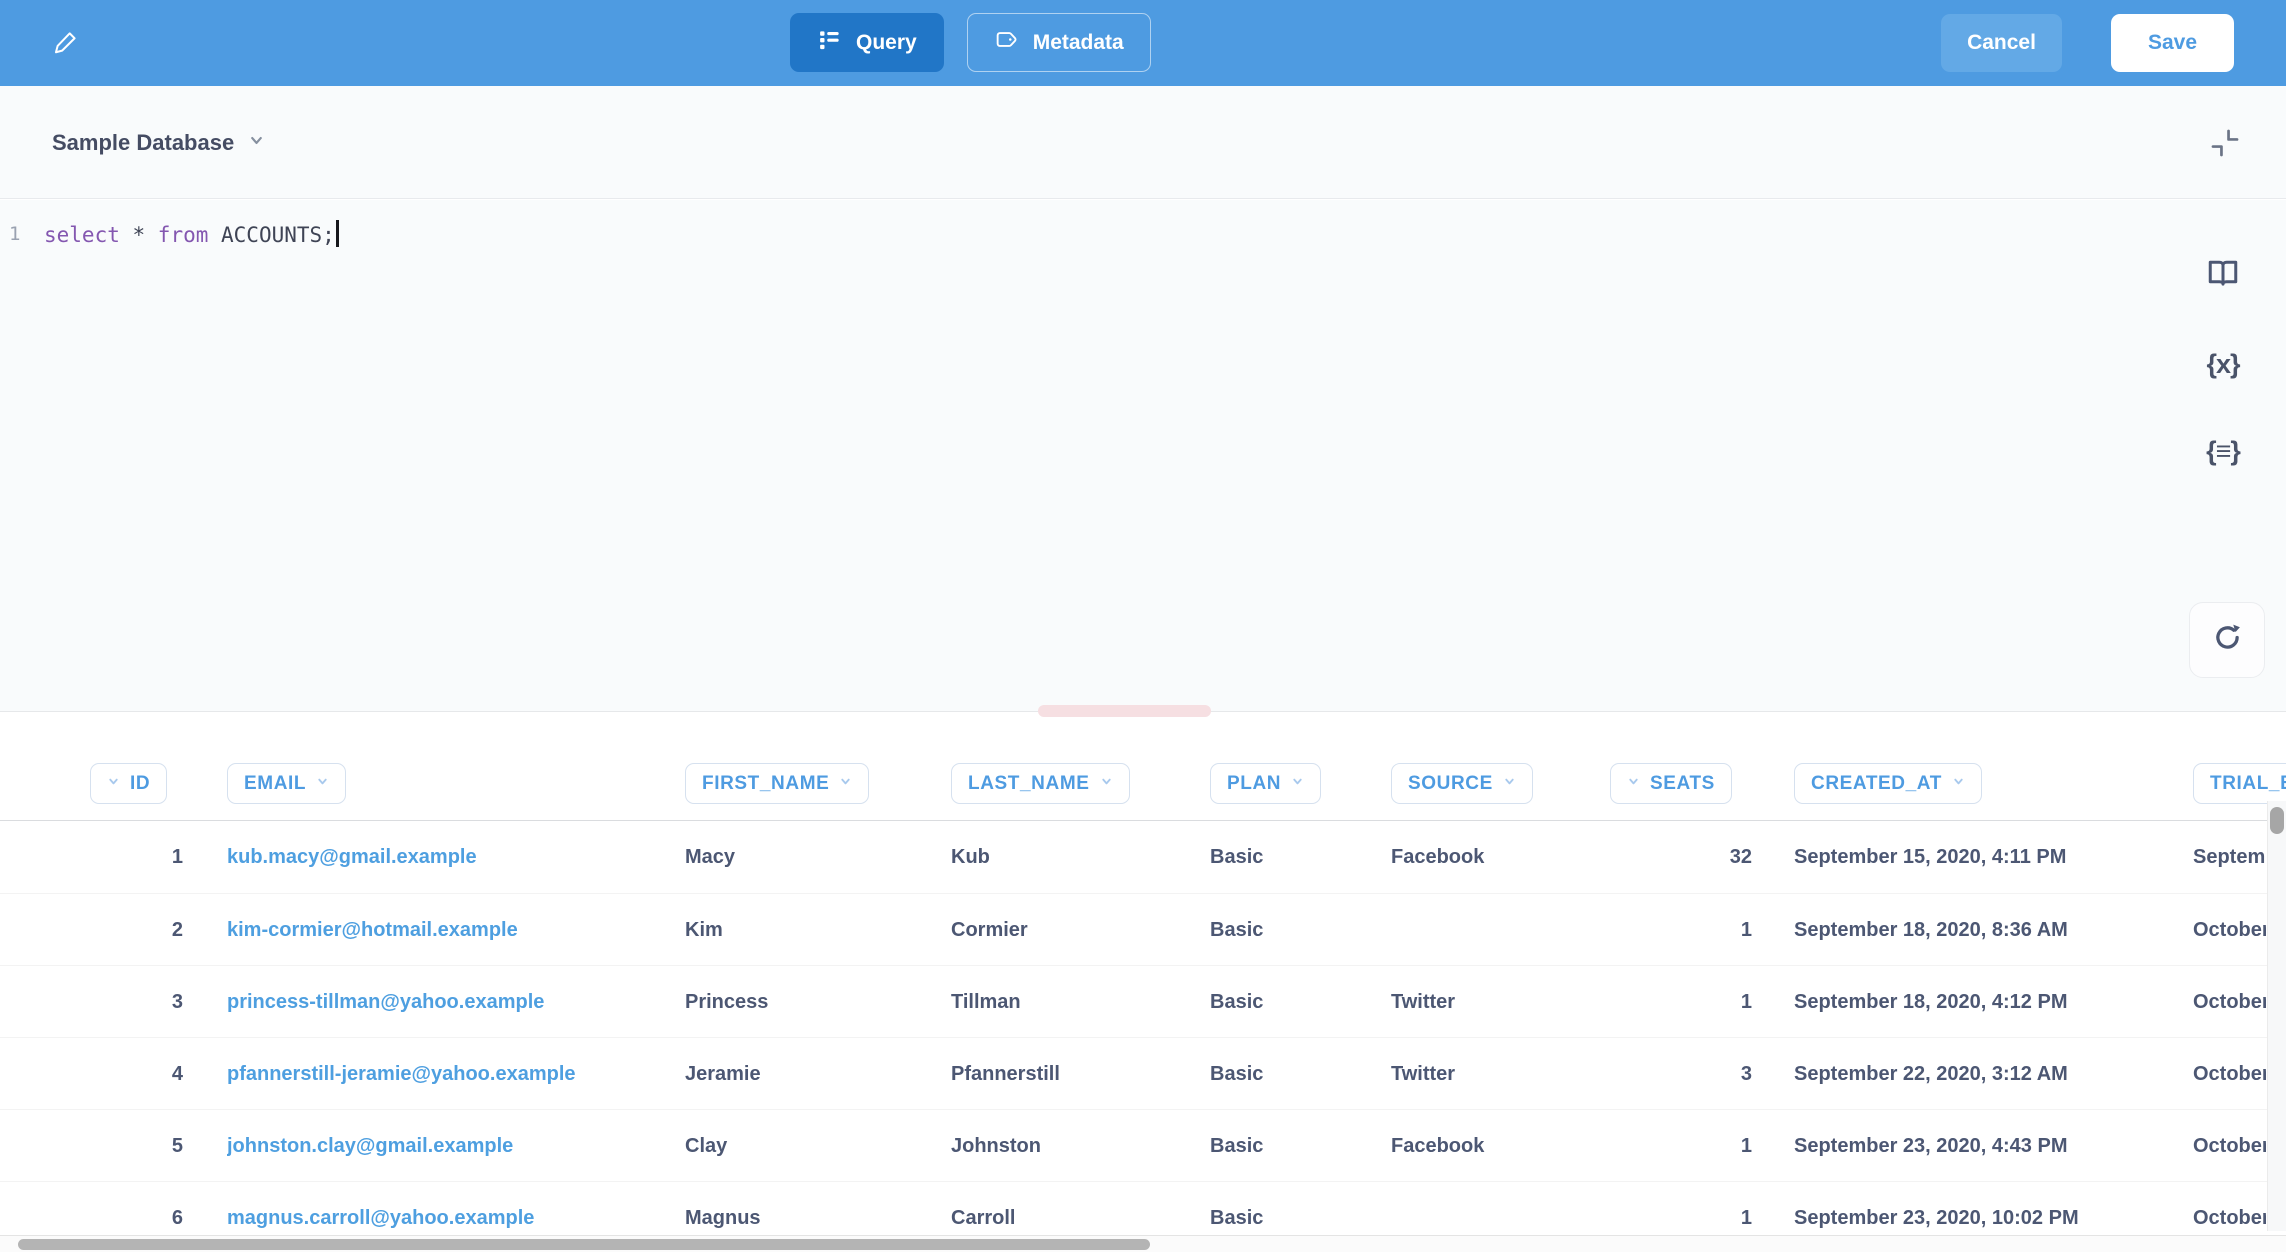  I want to click on column-header-seats: SEATS, so click(1671, 783).